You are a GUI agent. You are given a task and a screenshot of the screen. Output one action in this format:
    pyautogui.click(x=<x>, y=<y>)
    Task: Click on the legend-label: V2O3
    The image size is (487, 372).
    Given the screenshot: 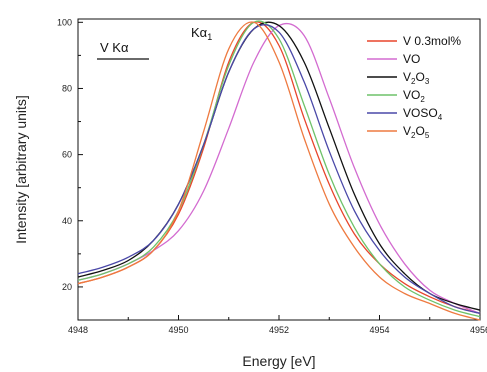 What is the action you would take?
    pyautogui.click(x=416, y=78)
    